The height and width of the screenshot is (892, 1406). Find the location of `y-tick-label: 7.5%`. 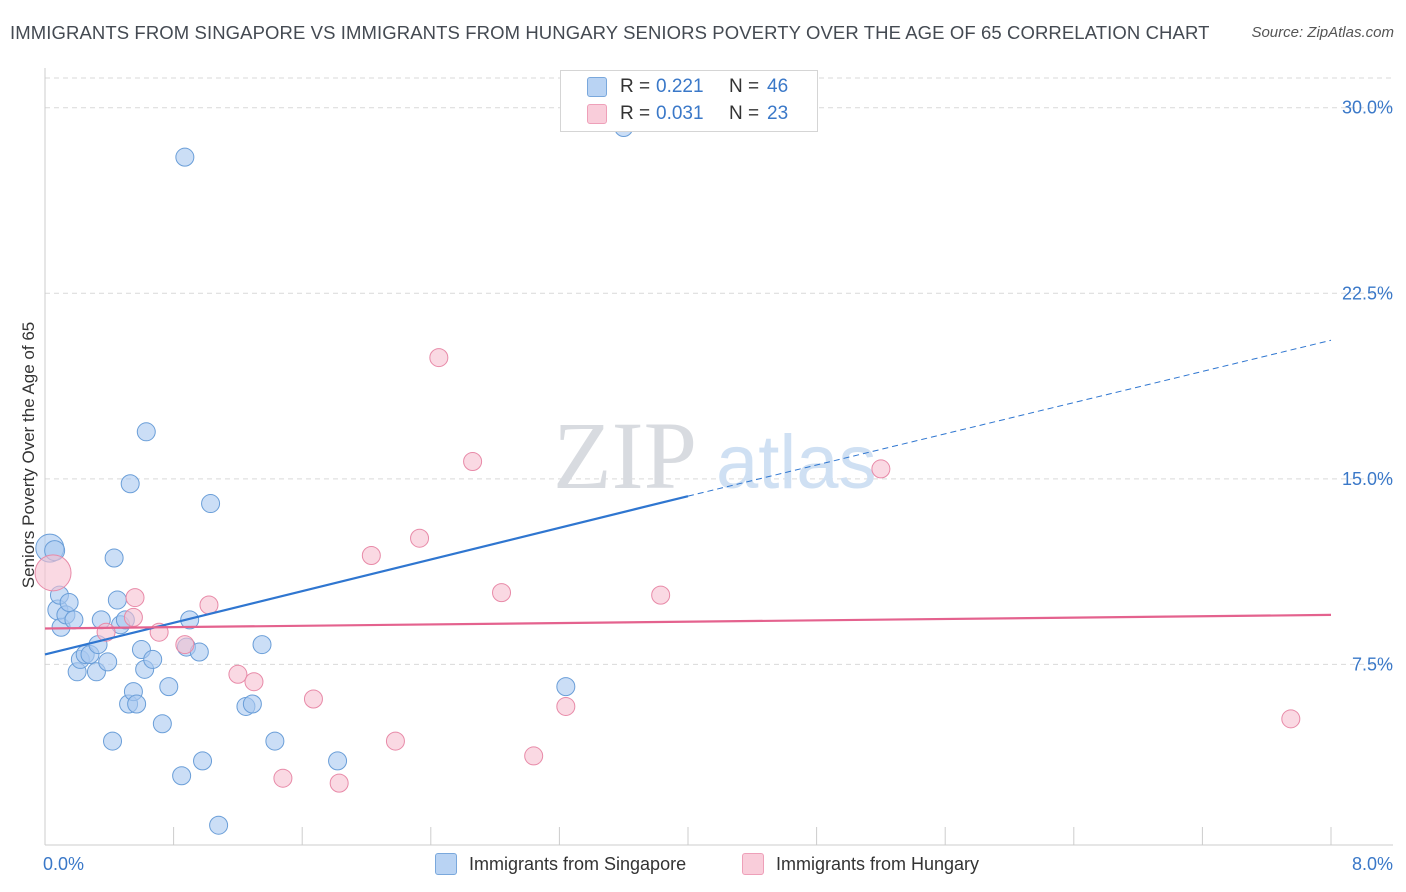

y-tick-label: 7.5% is located at coordinates (1372, 664).